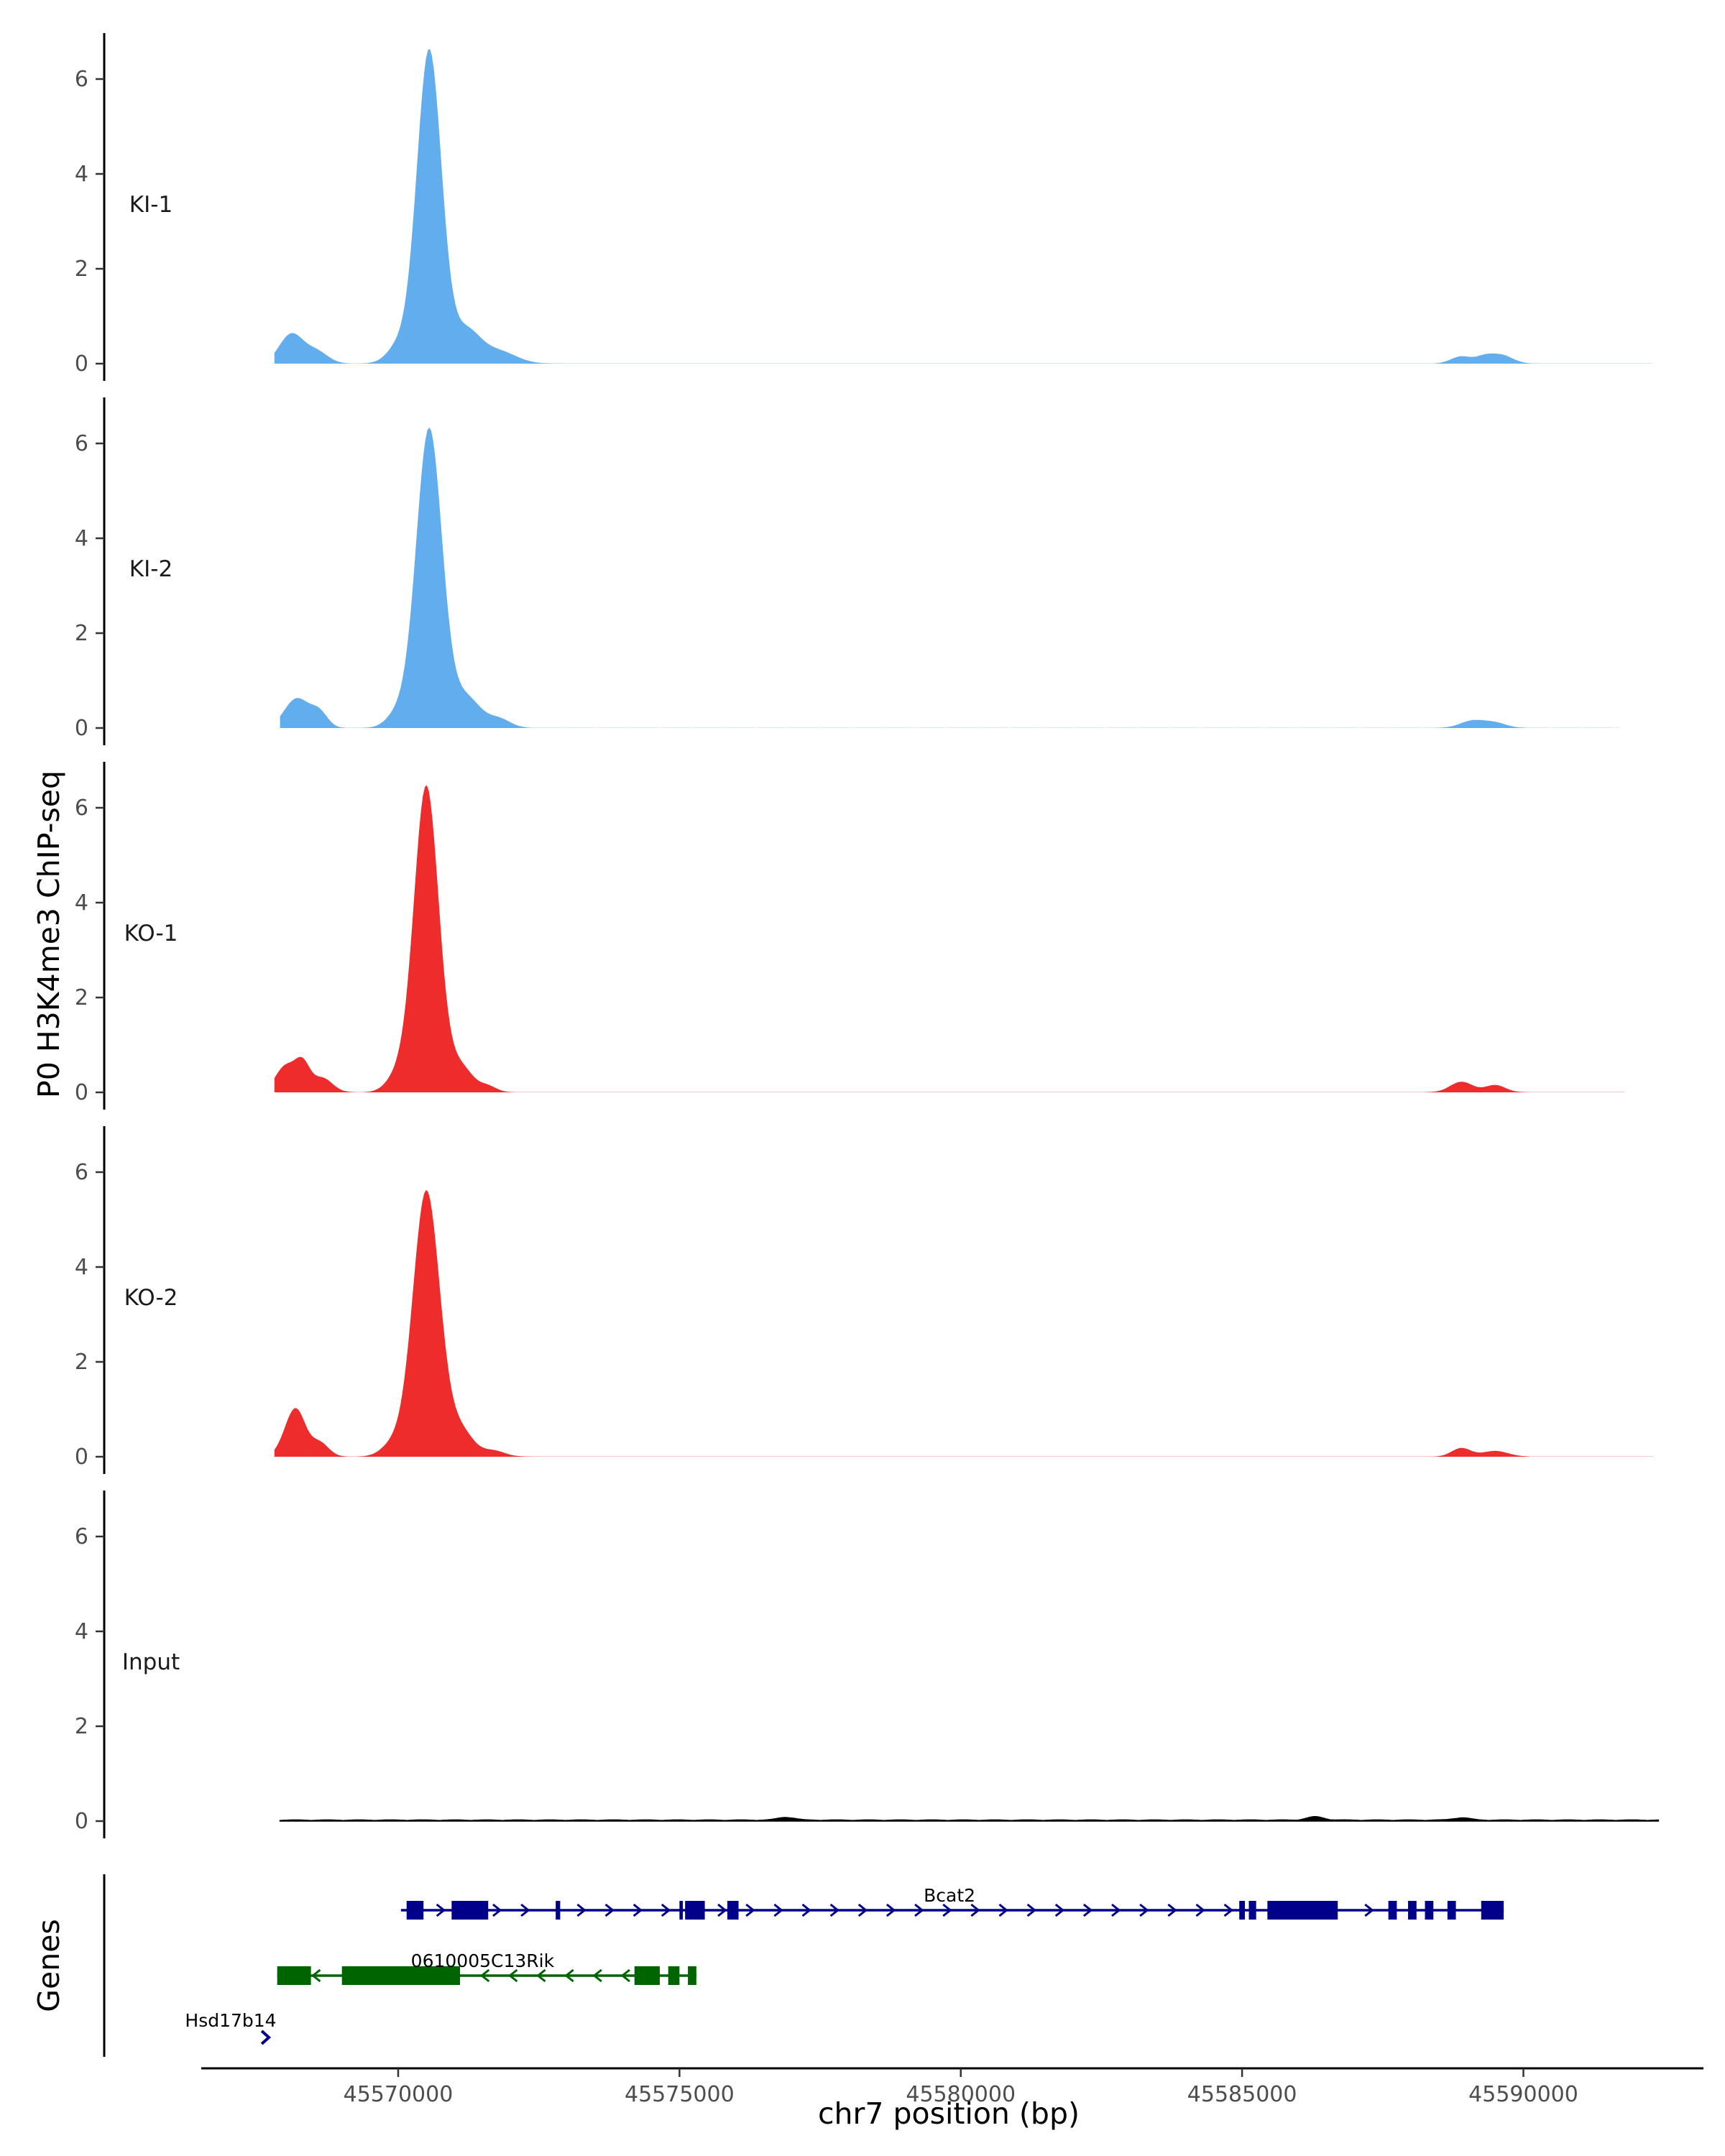 Image resolution: width=1725 pixels, height=2156 pixels. What do you see at coordinates (949, 1896) in the screenshot?
I see `gene-label: Bcat2` at bounding box center [949, 1896].